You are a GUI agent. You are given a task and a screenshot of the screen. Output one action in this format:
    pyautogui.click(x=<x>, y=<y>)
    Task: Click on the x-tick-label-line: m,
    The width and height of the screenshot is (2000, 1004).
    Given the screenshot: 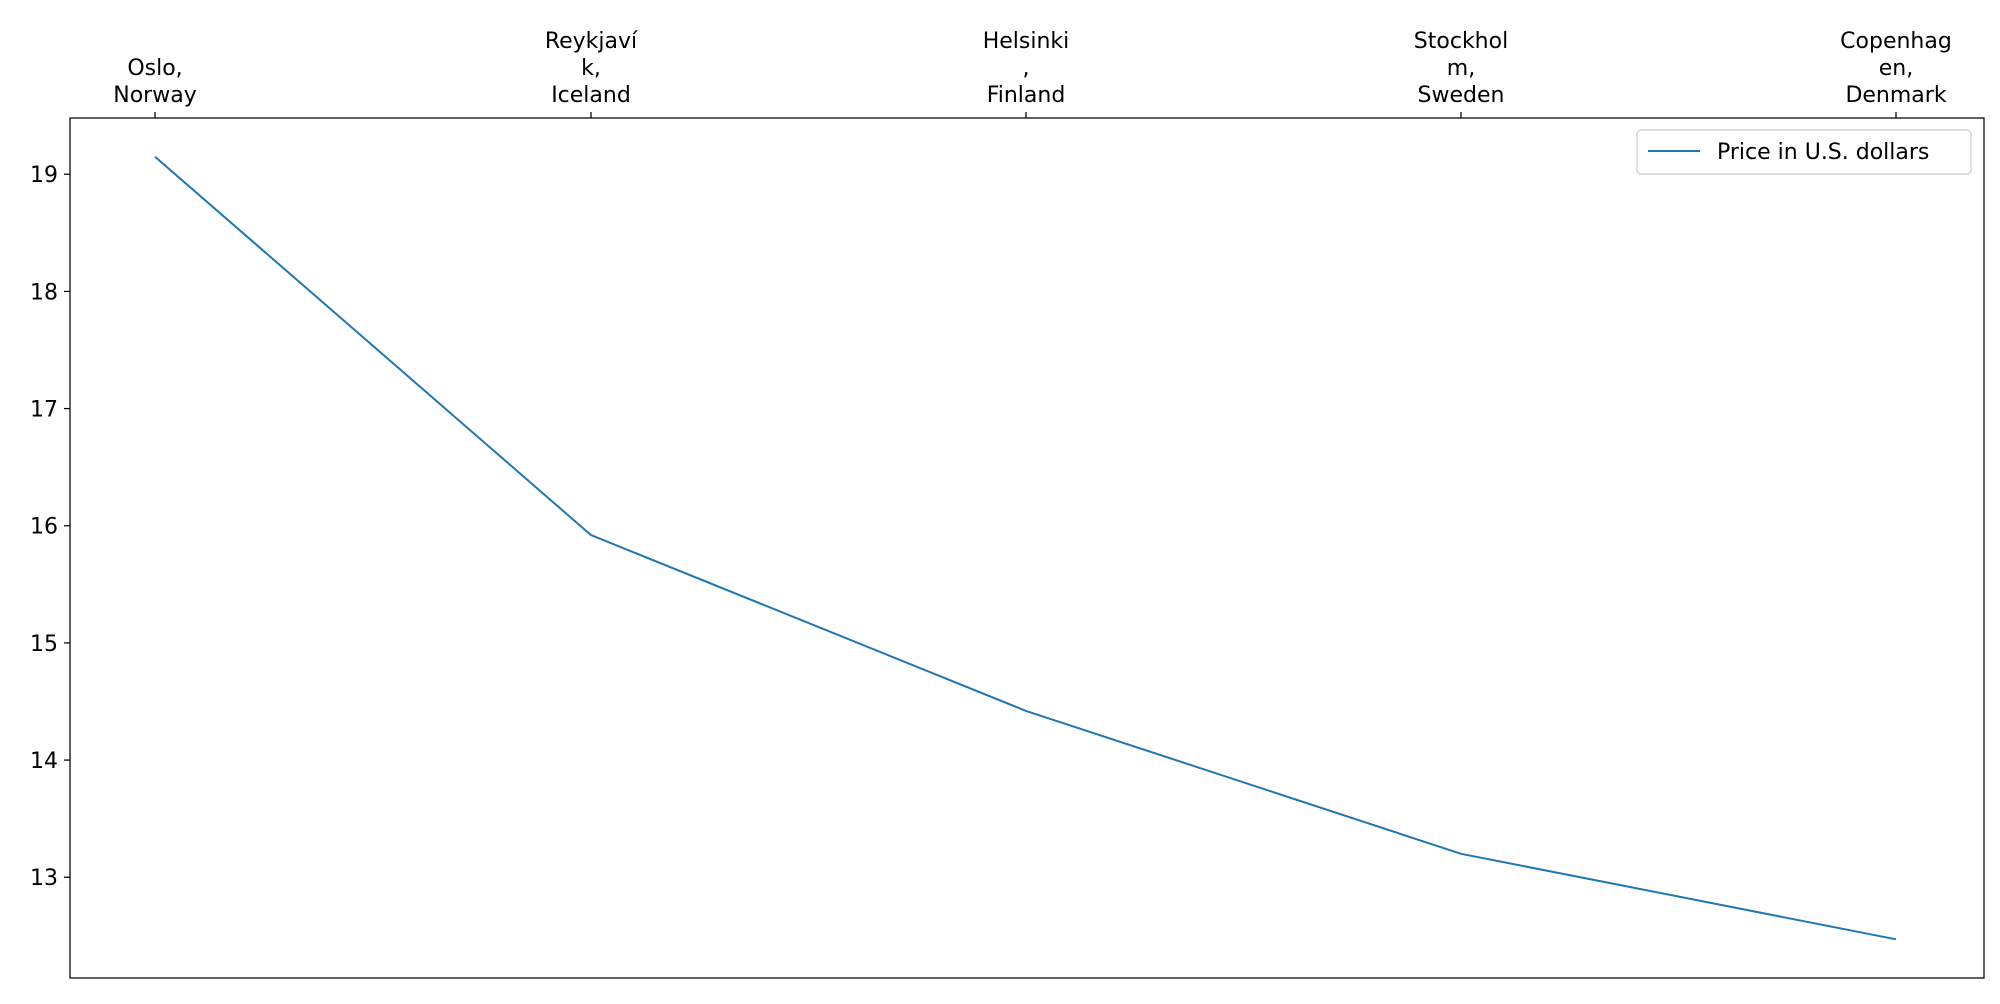 What is the action you would take?
    pyautogui.click(x=1461, y=68)
    